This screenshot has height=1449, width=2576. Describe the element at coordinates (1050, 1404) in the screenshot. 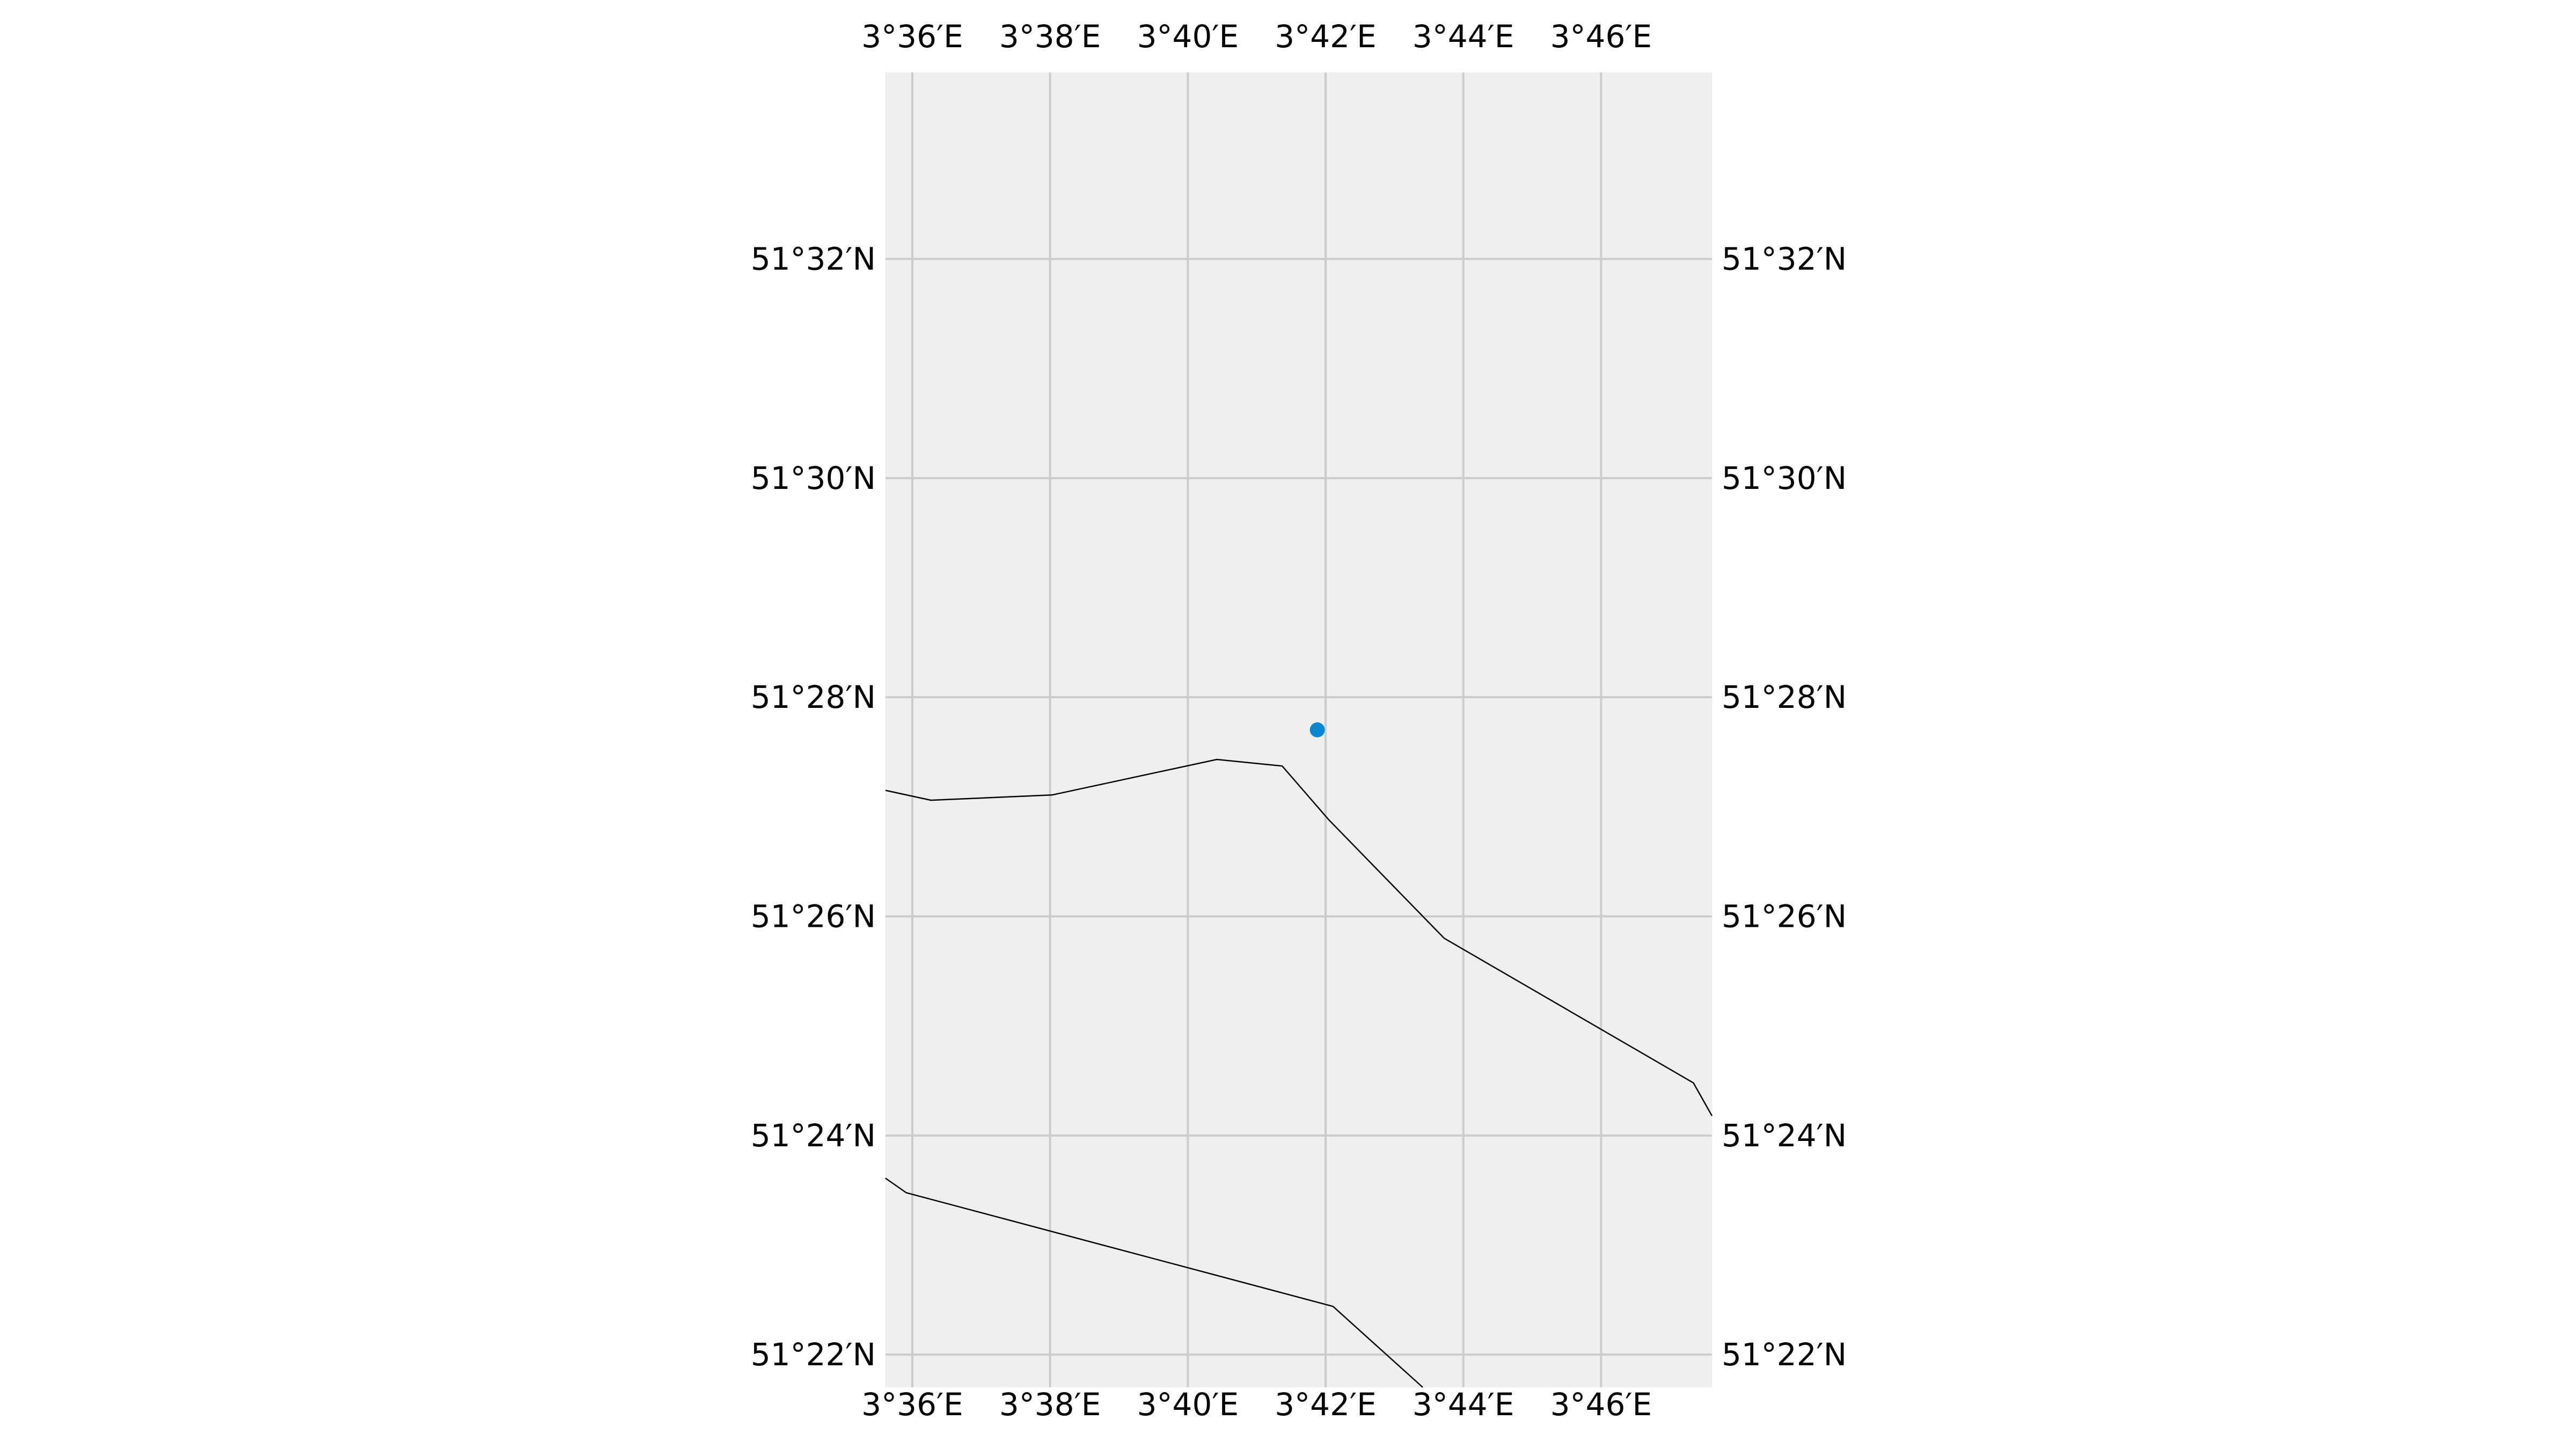

I see `longitude-label-bottom: 3°38′E` at that location.